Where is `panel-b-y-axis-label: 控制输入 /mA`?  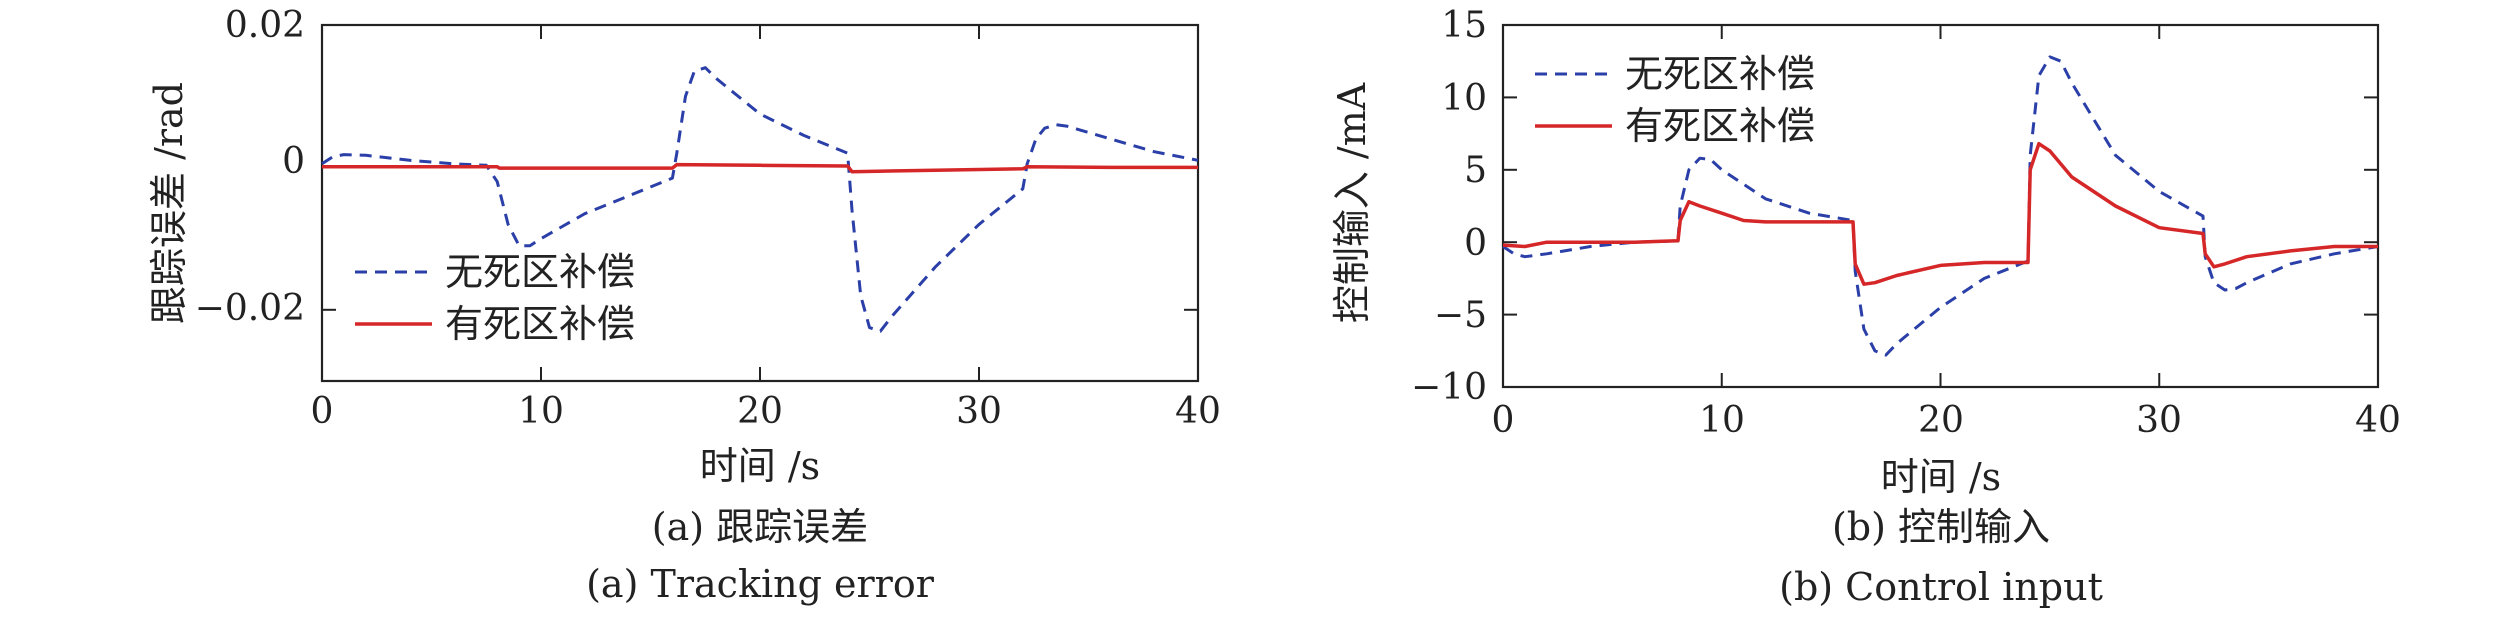
panel-b-y-axis-label: 控制输入 /mA is located at coordinates (1352, 202).